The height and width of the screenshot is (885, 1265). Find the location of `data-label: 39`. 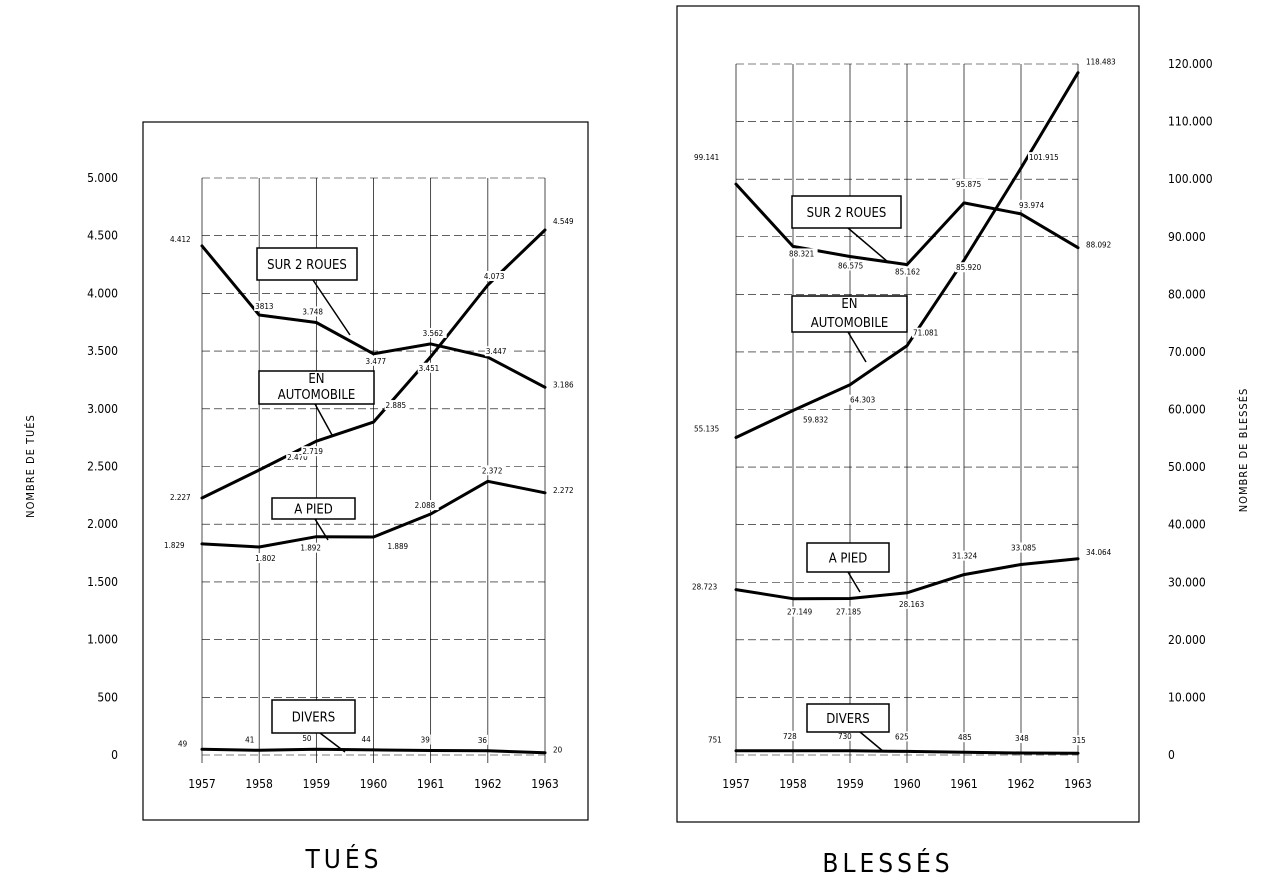

data-label: 39 is located at coordinates (426, 739).